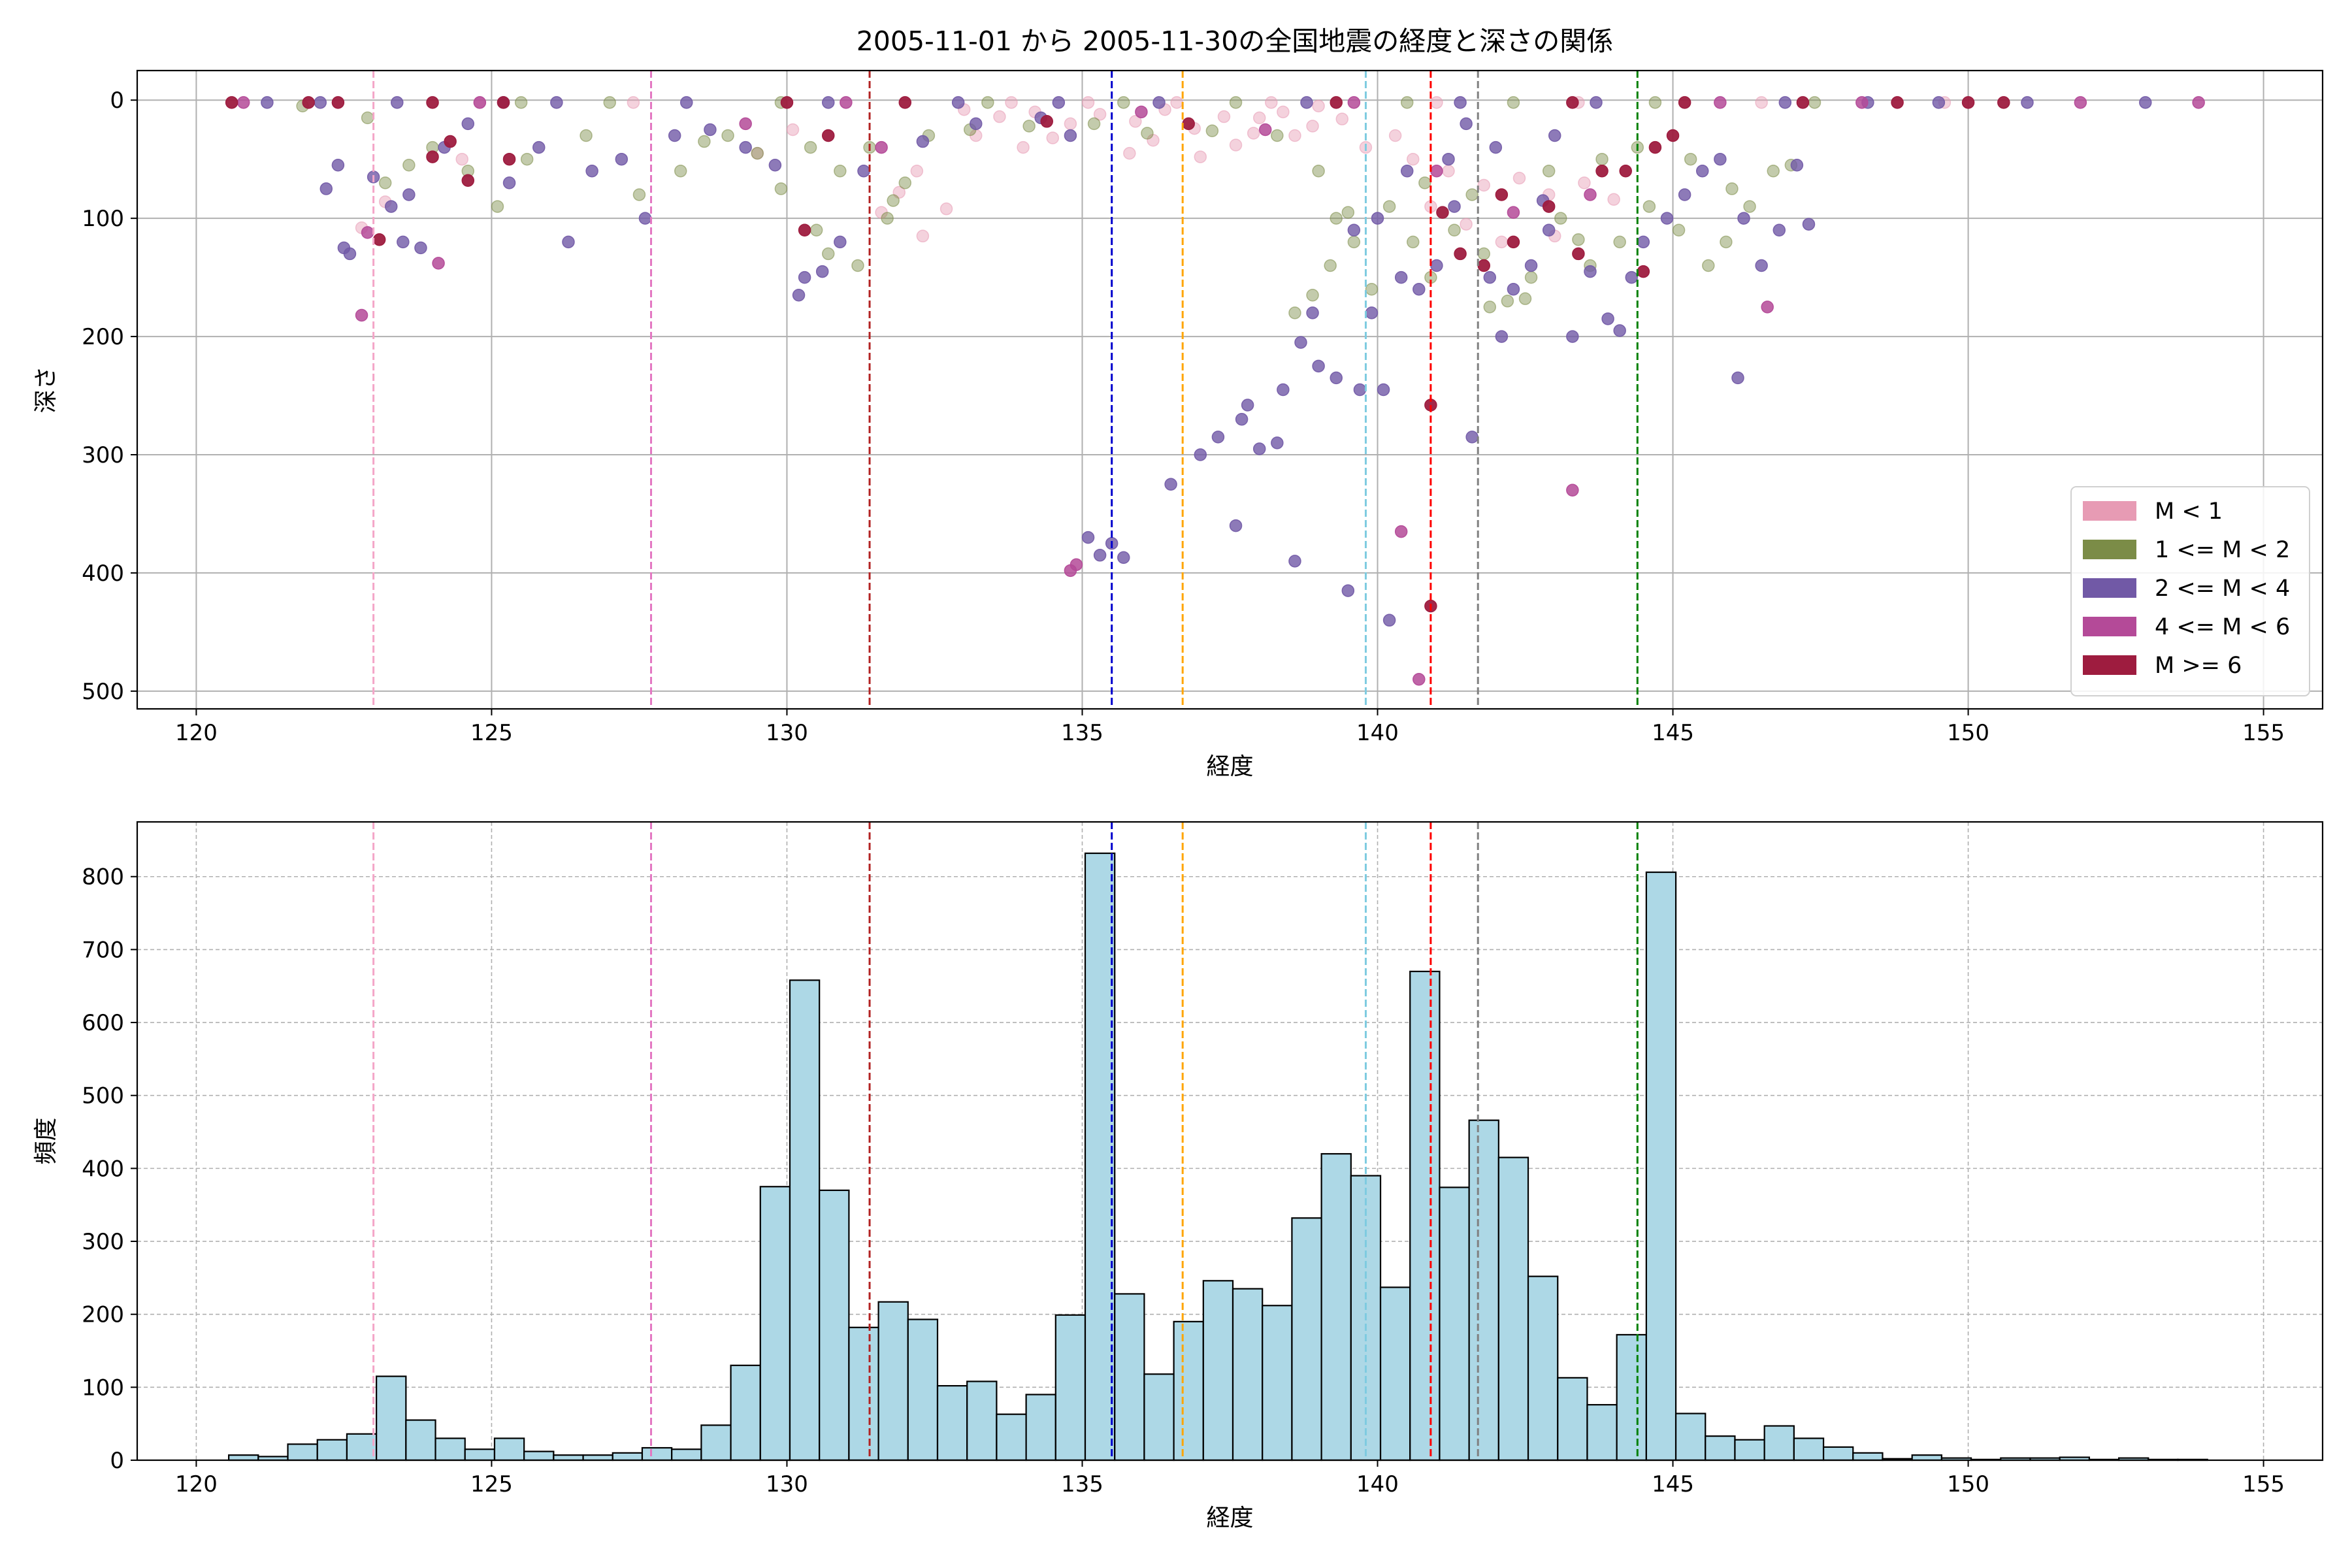  What do you see at coordinates (103, 219) in the screenshot?
I see `scatter-y-tick-label: 100` at bounding box center [103, 219].